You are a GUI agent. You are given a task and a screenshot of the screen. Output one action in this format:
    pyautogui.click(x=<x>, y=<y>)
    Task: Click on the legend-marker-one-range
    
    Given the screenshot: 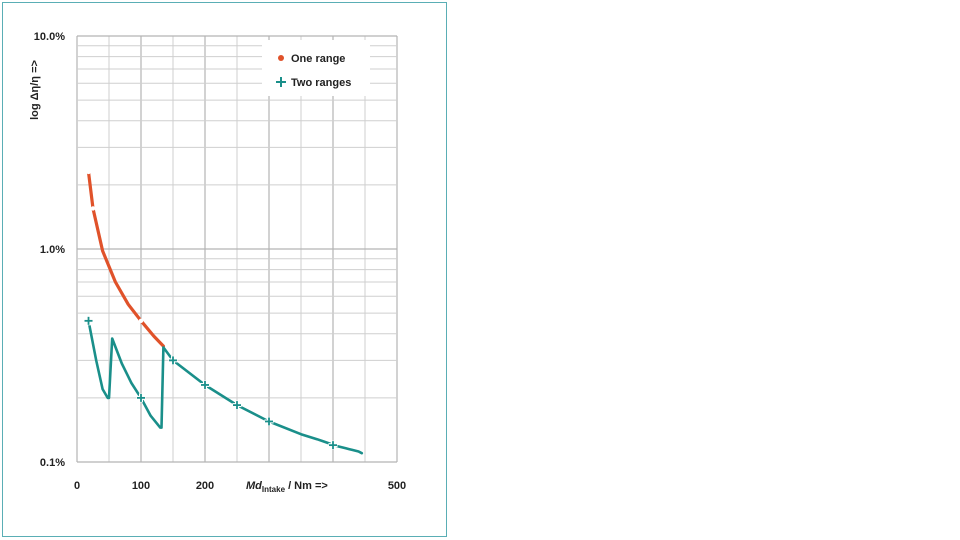 What is the action you would take?
    pyautogui.click(x=281, y=58)
    